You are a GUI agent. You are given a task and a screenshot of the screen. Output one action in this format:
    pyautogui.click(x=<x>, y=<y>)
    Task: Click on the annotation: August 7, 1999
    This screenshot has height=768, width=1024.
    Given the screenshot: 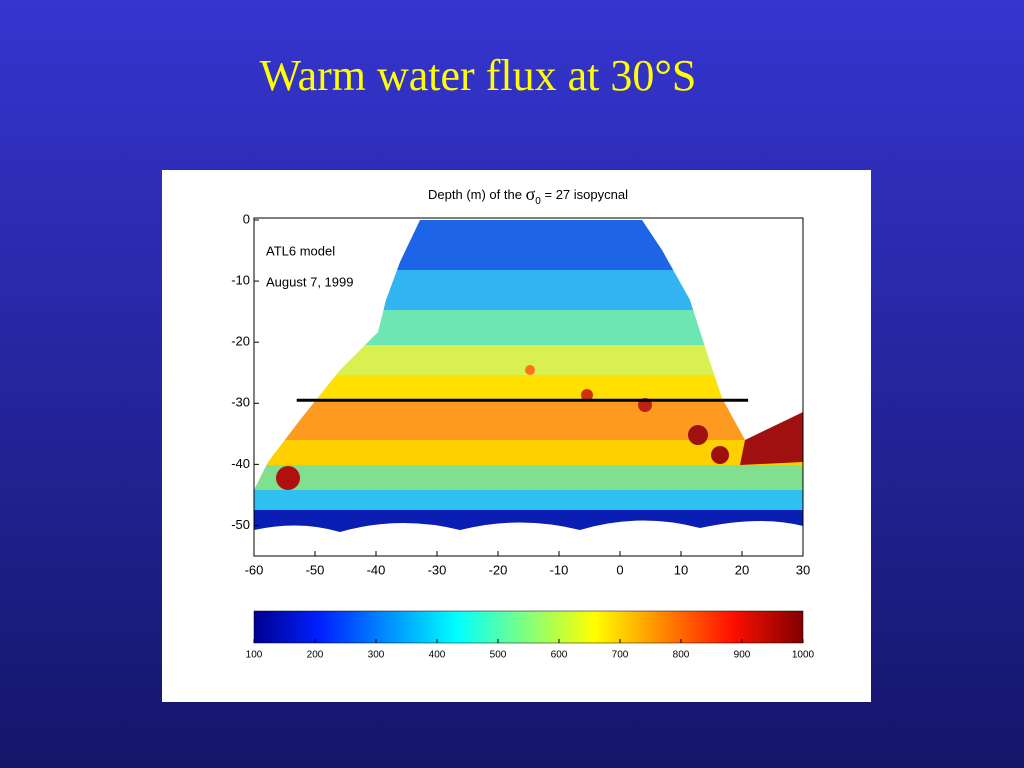 What is the action you would take?
    pyautogui.click(x=309, y=281)
    